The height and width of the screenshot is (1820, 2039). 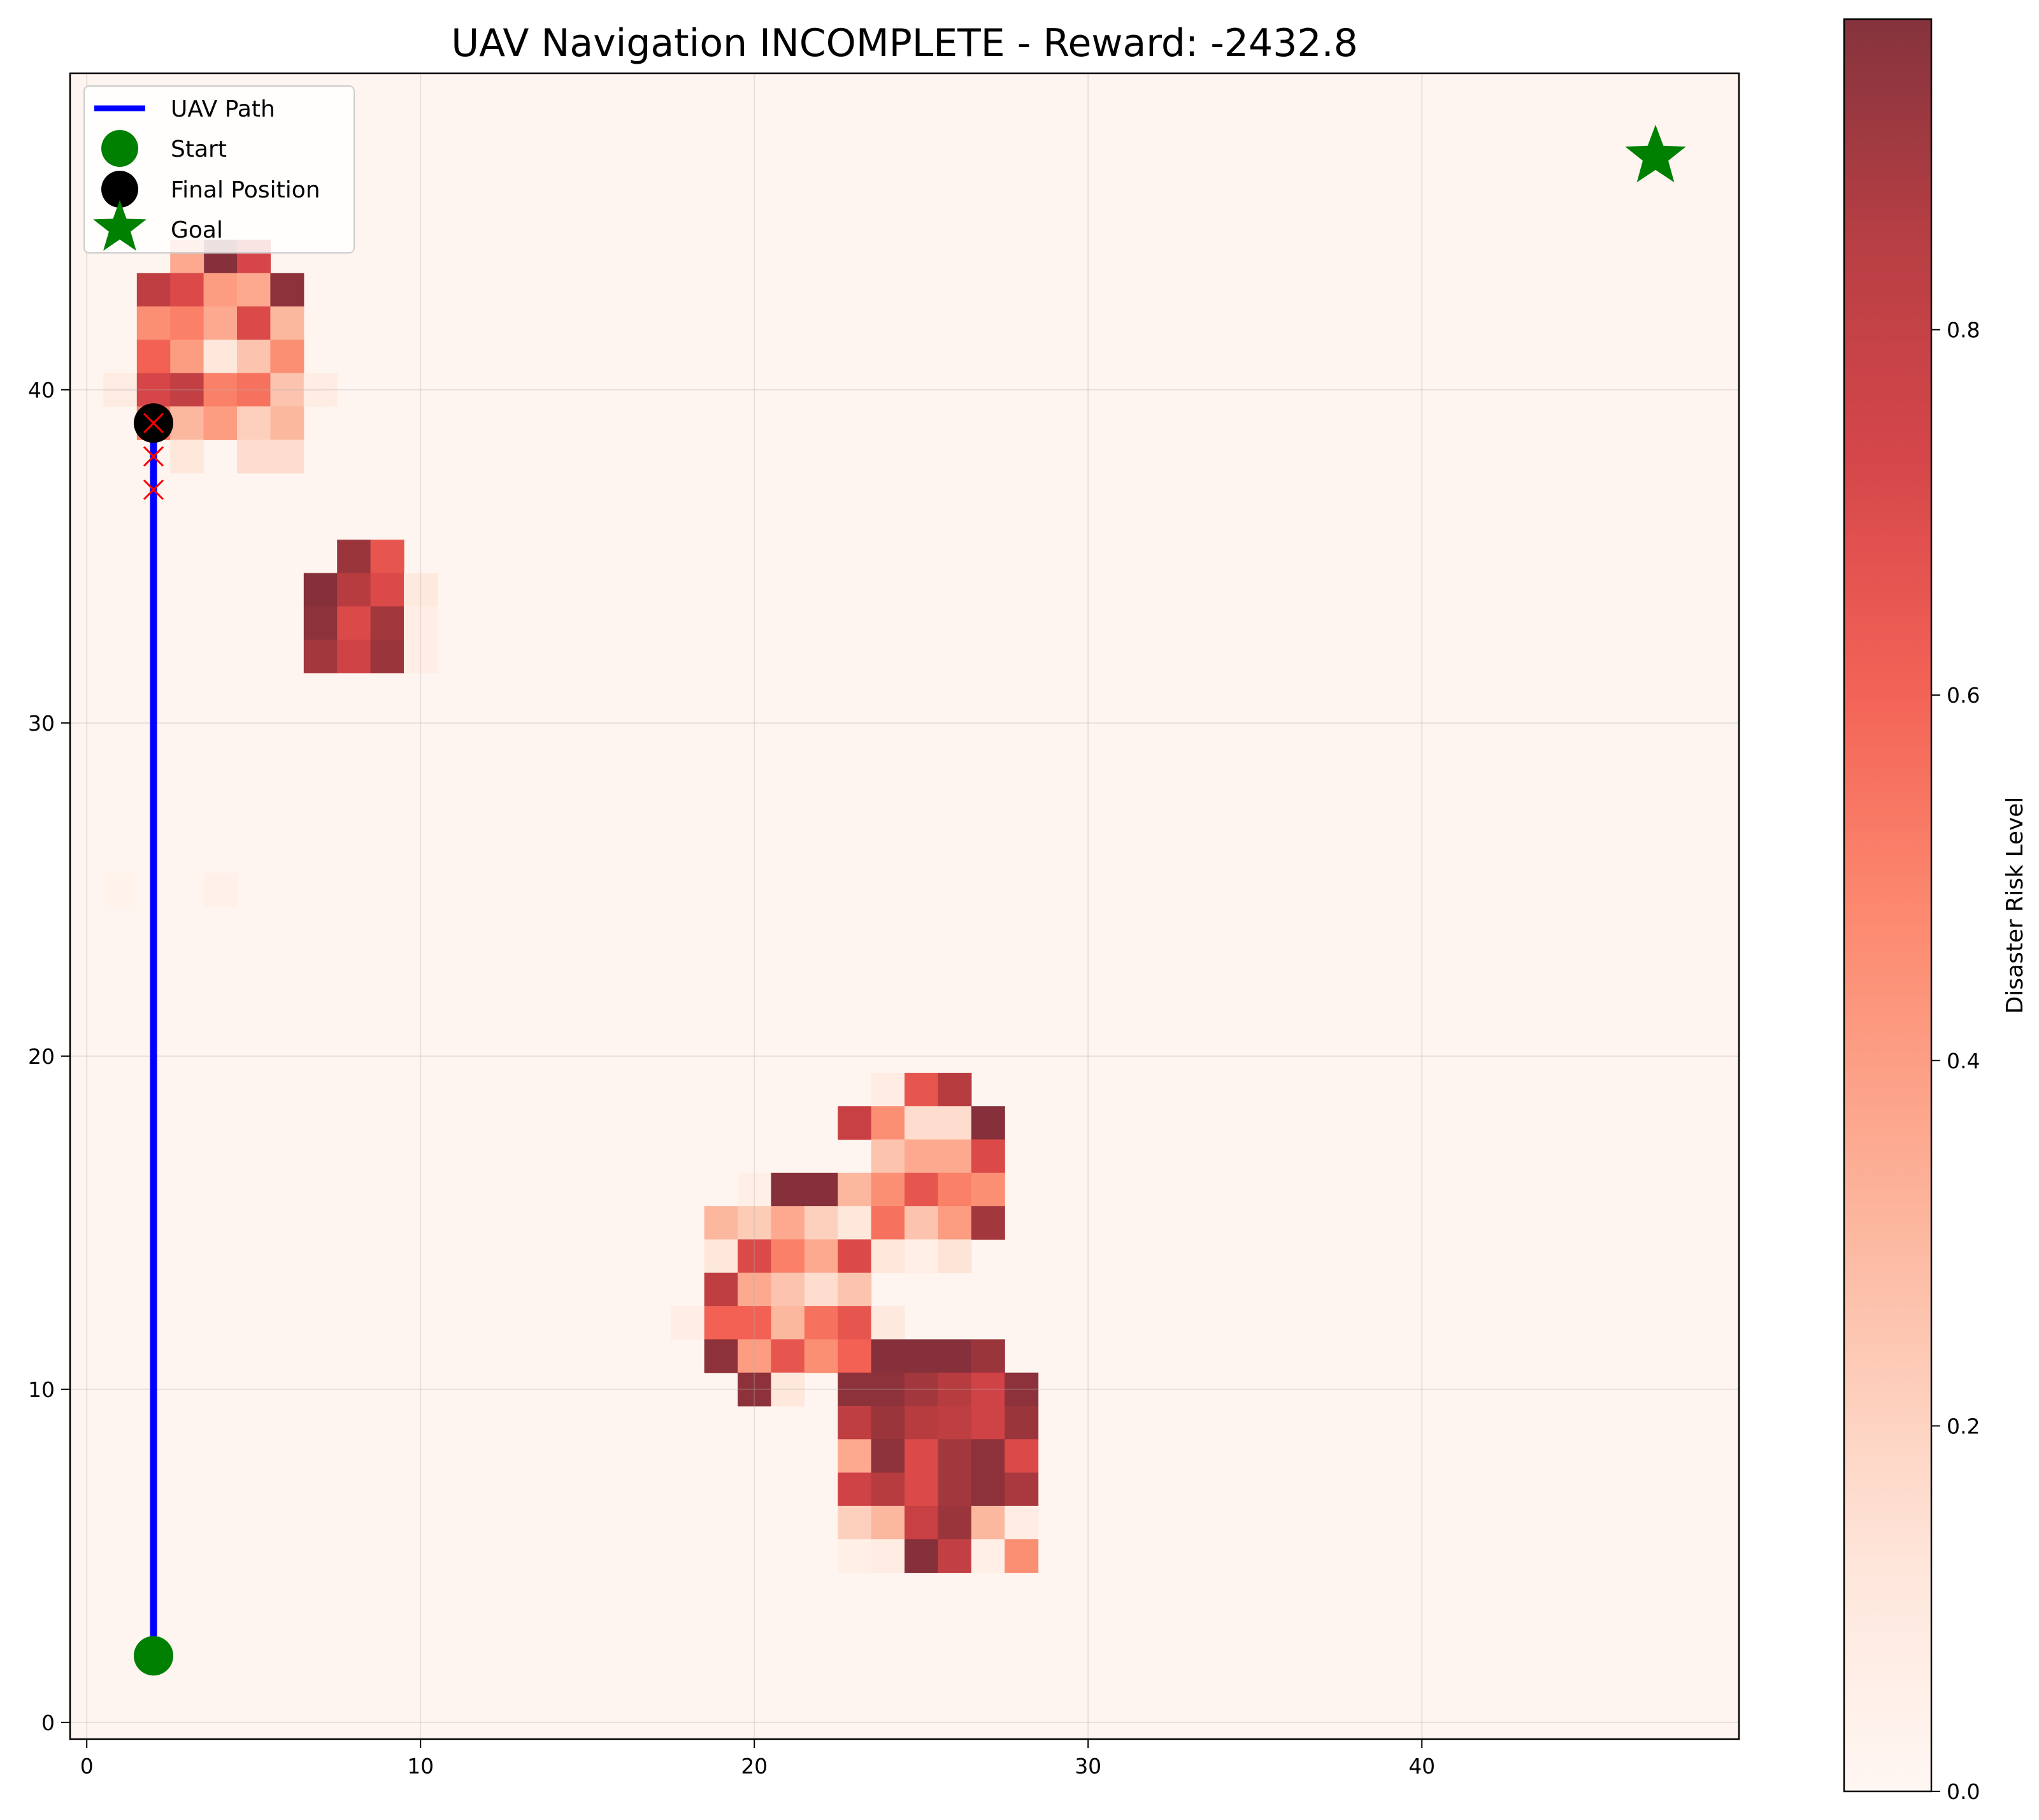 I want to click on legend-label-uav-path: UAV Path, so click(x=223, y=109).